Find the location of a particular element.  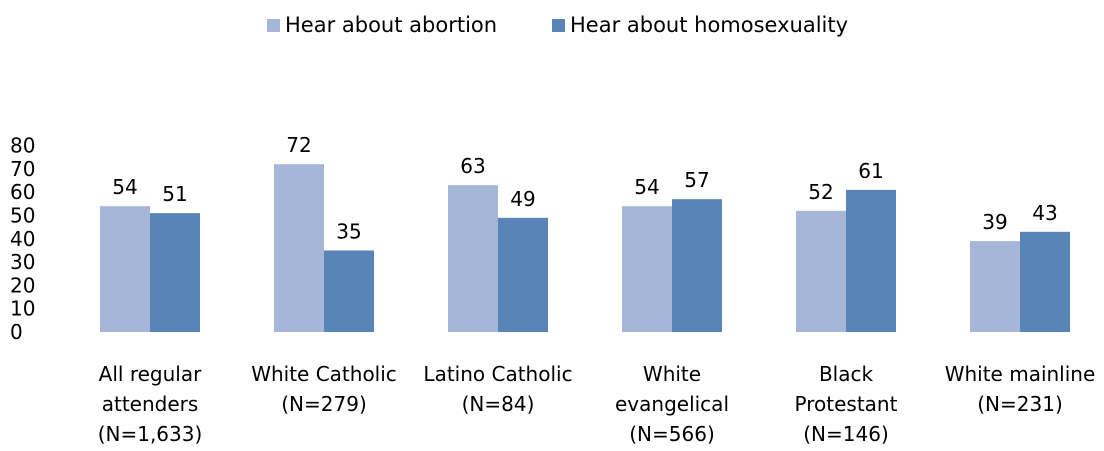

y-tick-label: 80 is located at coordinates (22, 146).